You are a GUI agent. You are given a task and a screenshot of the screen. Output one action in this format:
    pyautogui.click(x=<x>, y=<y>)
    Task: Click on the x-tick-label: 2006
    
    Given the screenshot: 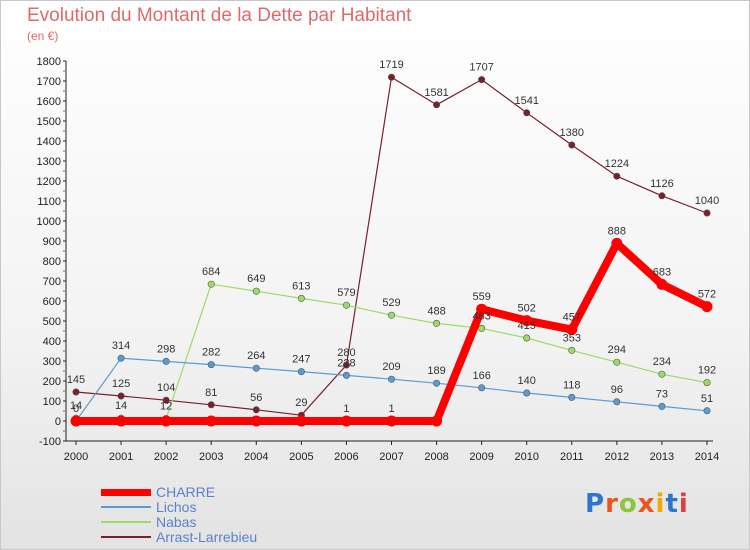 What is the action you would take?
    pyautogui.click(x=346, y=457)
    